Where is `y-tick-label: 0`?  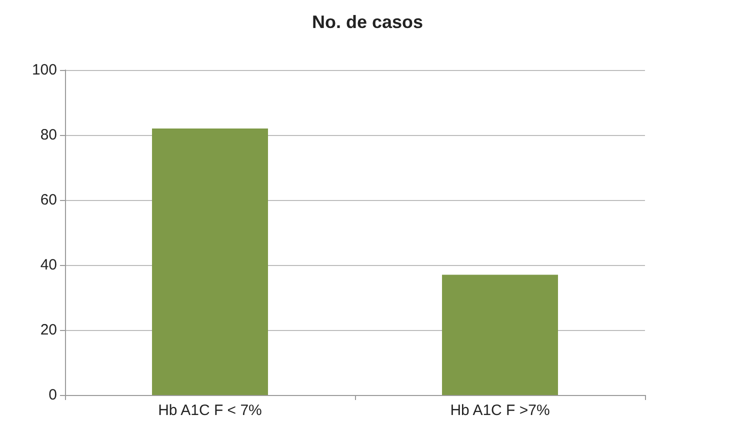
y-tick-label: 0 is located at coordinates (52, 395).